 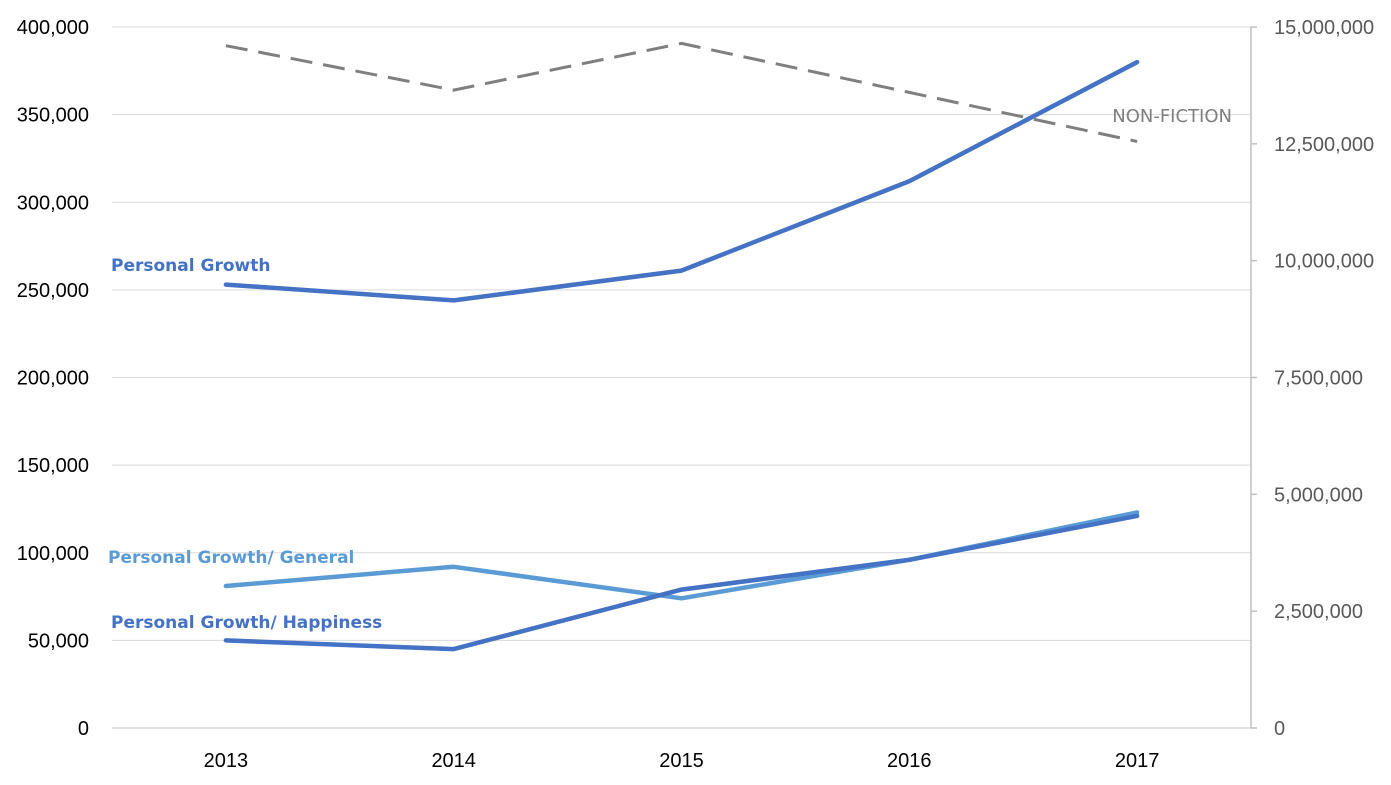 I want to click on x-tick-label: 2014, so click(x=453, y=761).